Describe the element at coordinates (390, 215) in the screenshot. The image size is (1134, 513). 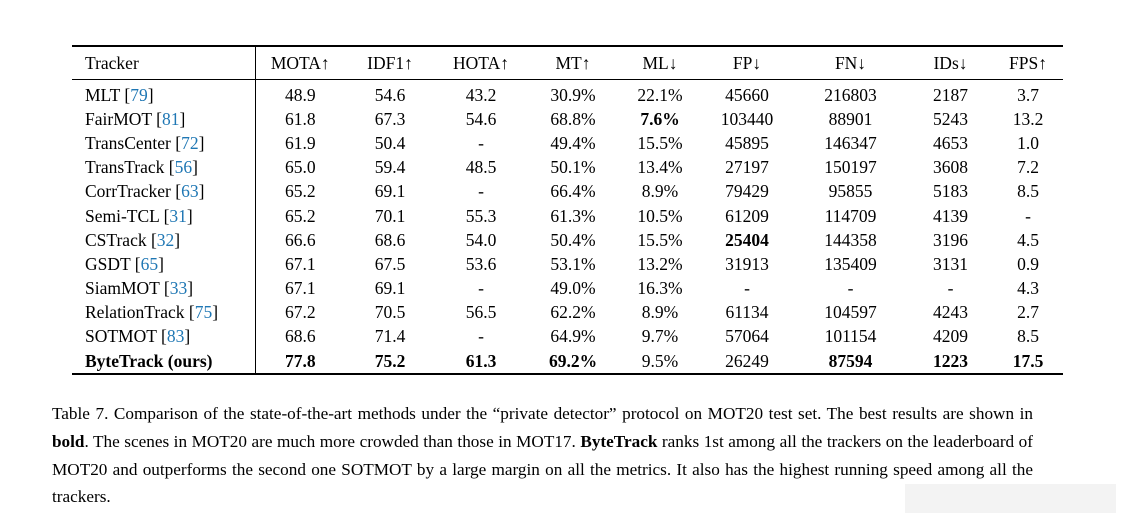
I see `metric-cell: 70.1` at that location.